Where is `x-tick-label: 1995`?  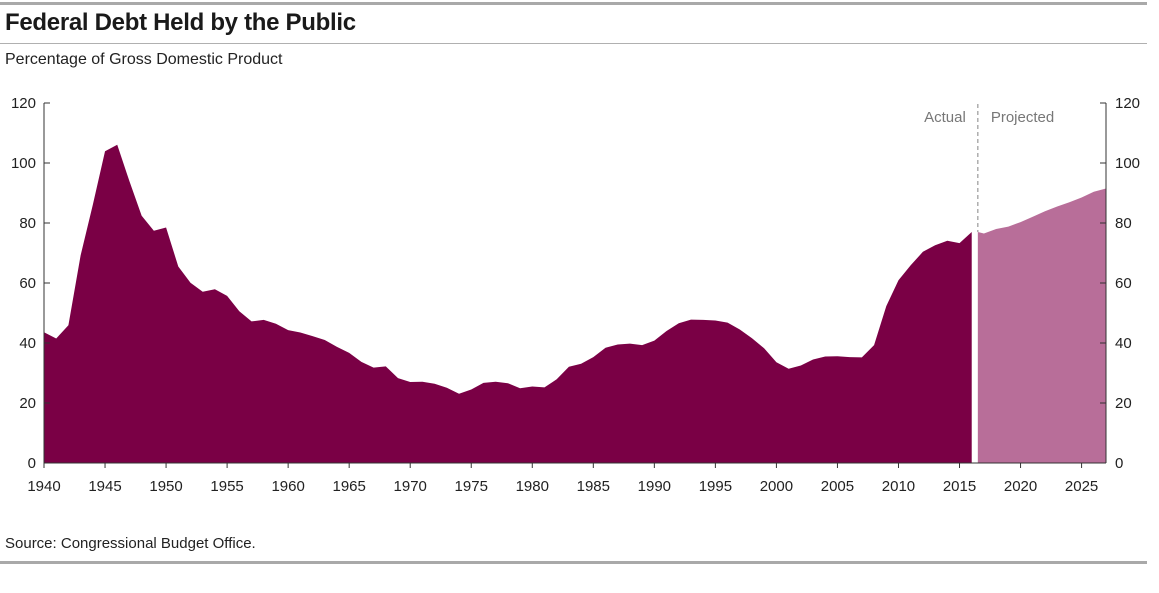
x-tick-label: 1995 is located at coordinates (715, 486).